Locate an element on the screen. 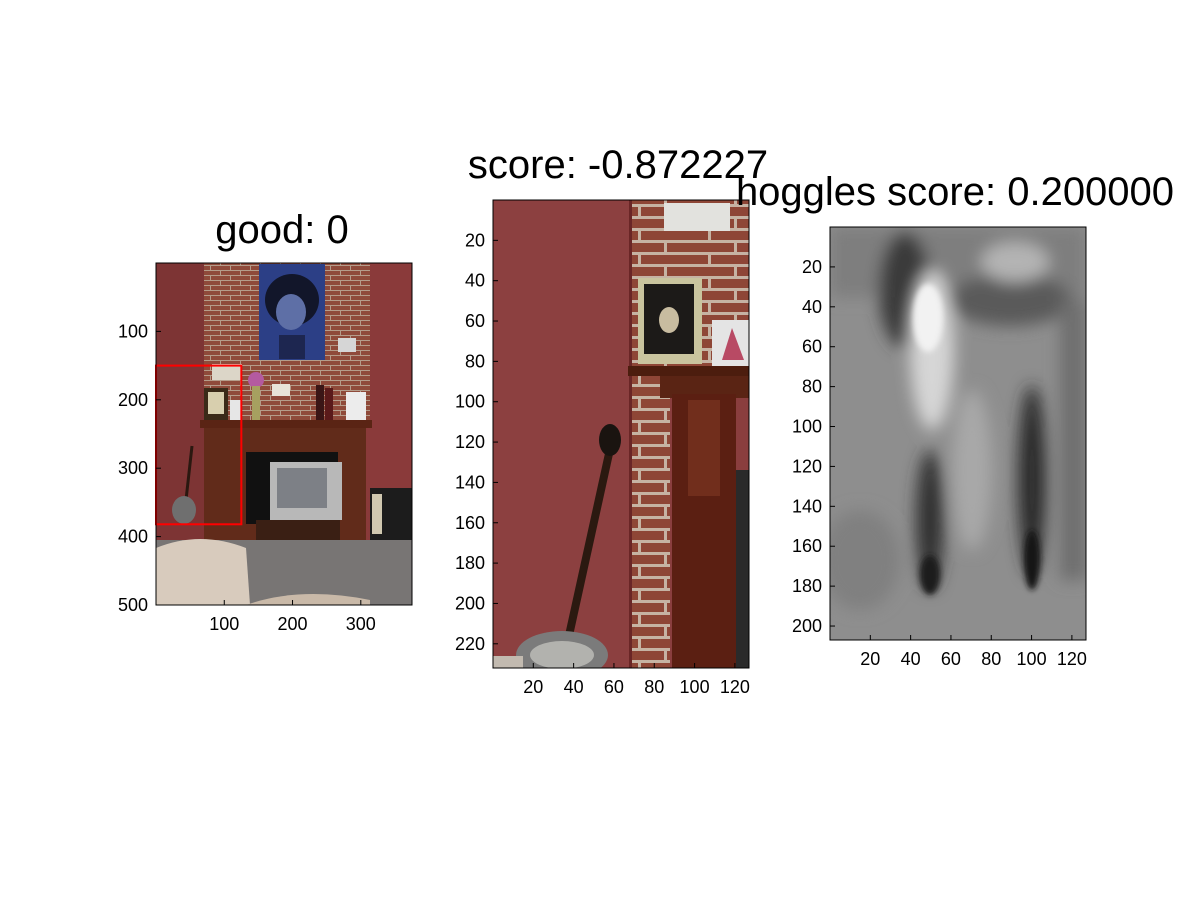  panel3-ticks: 20 40 60 80 100 120 20 40 60 80 100 120 140 160 180 200 is located at coordinates (939, 463).